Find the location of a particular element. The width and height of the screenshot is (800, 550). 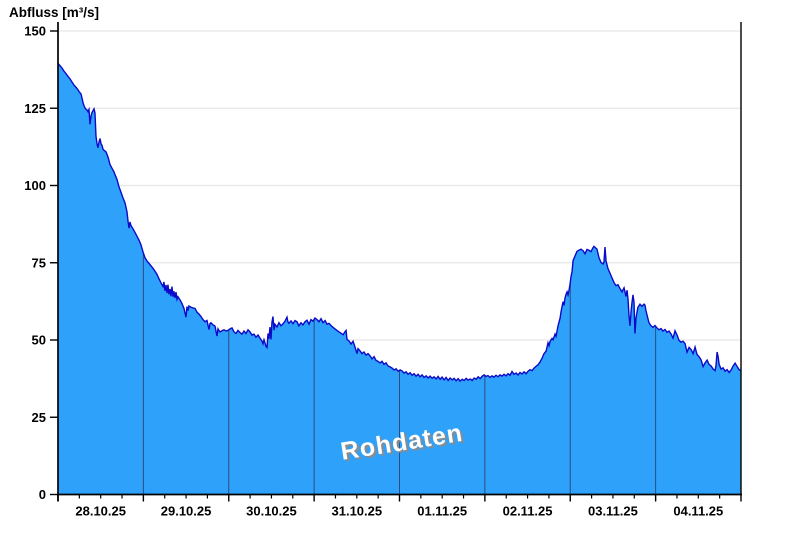

svg-text: 02.11.25 is located at coordinates (528, 511).